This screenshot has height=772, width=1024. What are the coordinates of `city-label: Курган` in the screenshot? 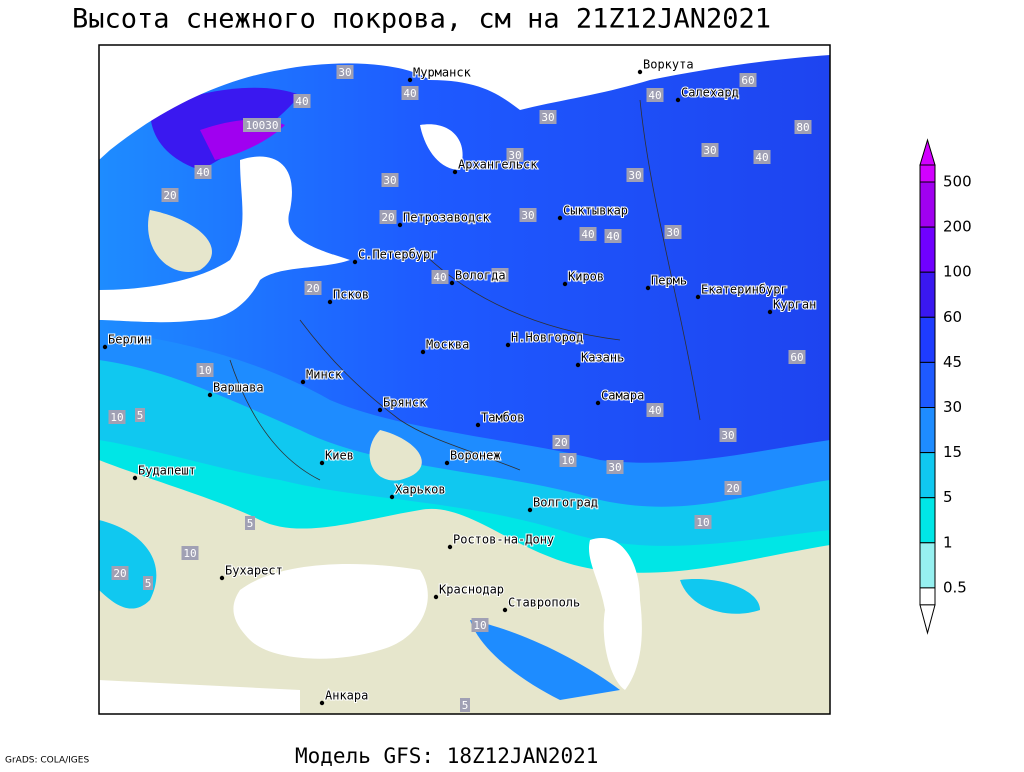 It's located at (794, 305).